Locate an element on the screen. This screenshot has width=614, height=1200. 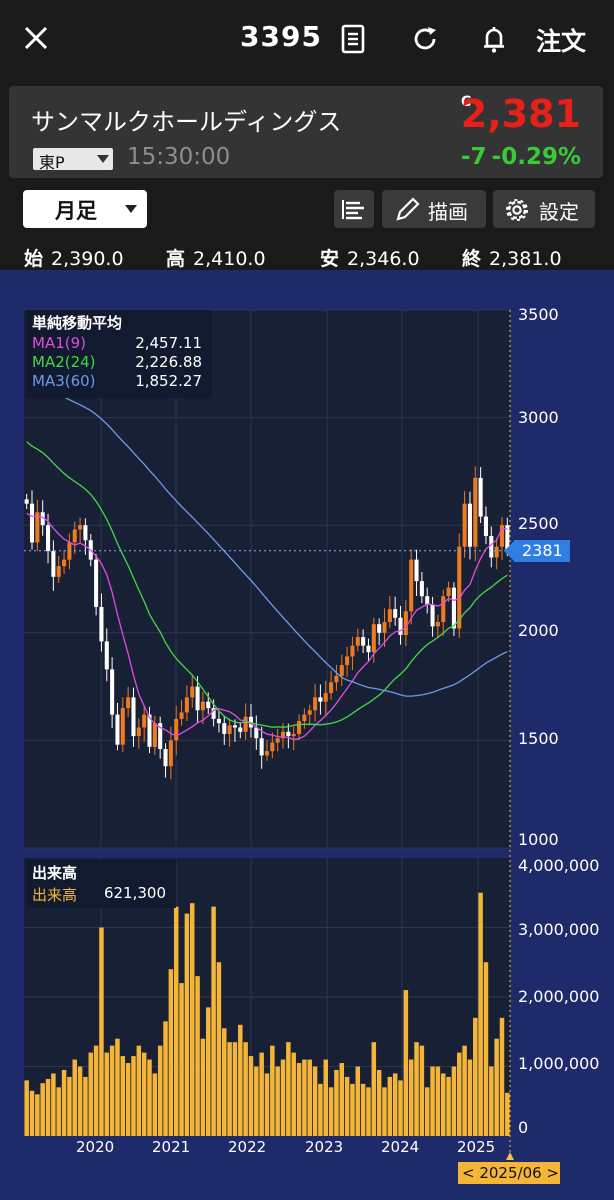
order-button: 注文 is located at coordinates (561, 41).